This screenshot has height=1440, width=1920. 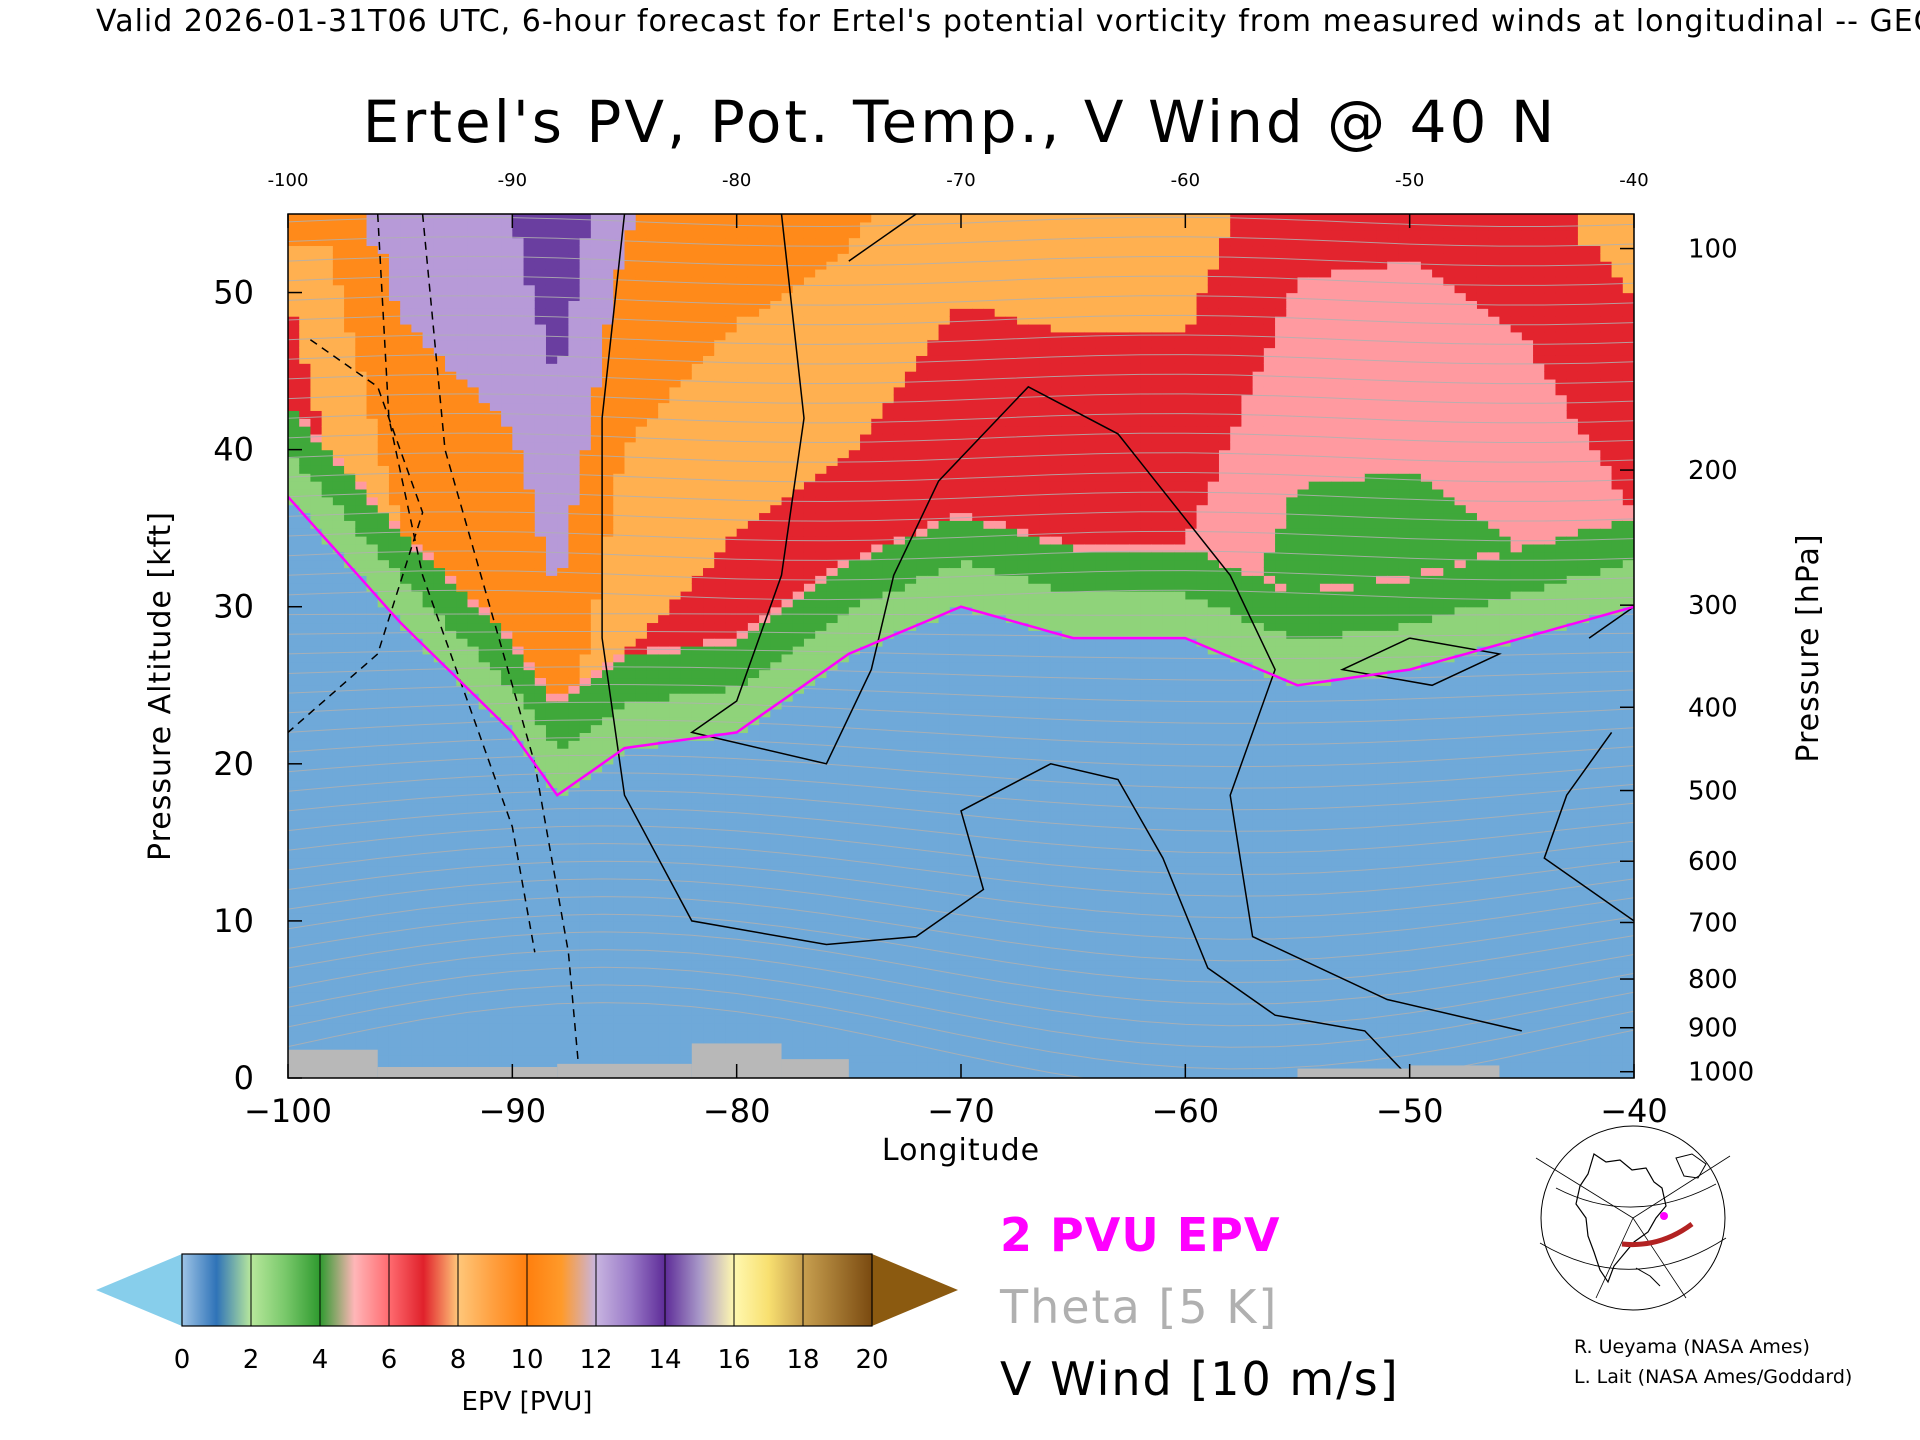 What do you see at coordinates (288, 180) in the screenshot?
I see `x-top-tick-label: -100` at bounding box center [288, 180].